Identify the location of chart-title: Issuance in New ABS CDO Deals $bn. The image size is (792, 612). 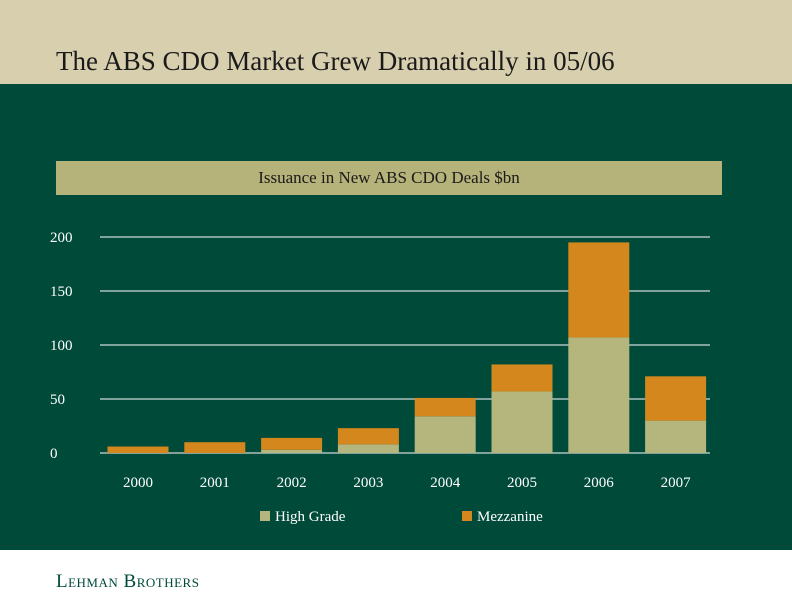
(389, 177).